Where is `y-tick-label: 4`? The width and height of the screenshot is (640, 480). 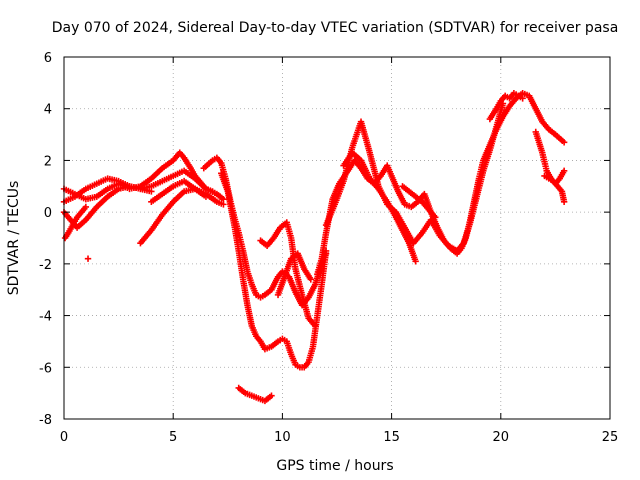
y-tick-label: 4 is located at coordinates (48, 110).